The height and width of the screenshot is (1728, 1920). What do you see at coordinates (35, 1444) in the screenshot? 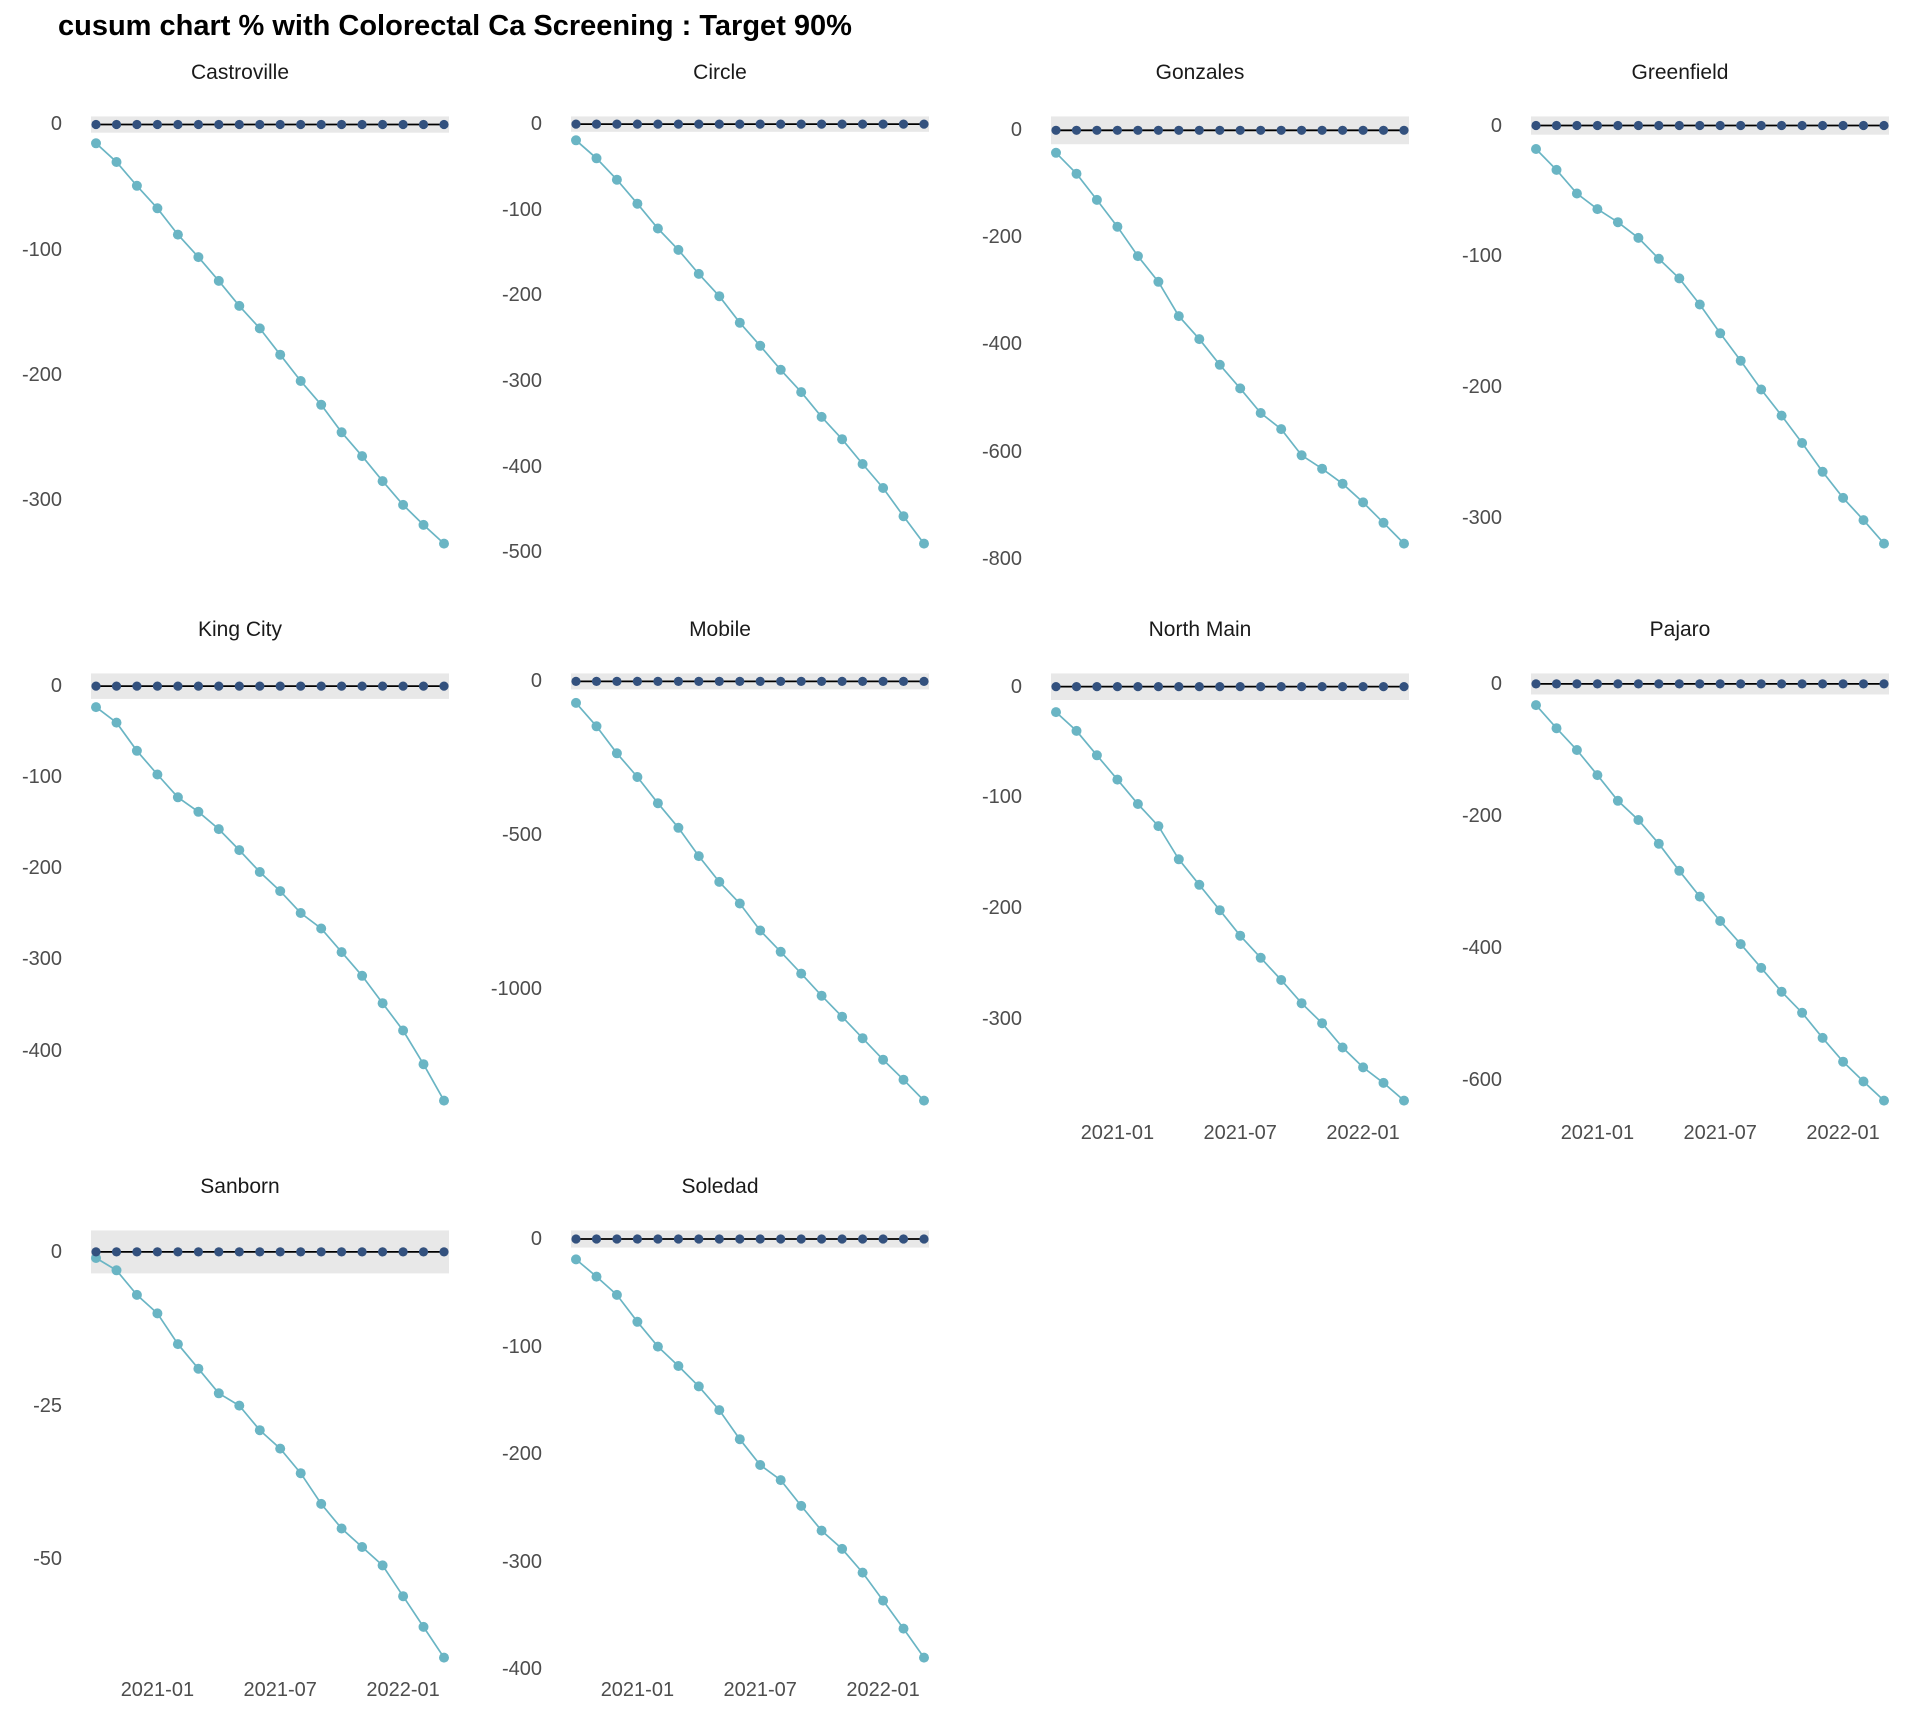
I see `y-axis: 0 -25 -50` at bounding box center [35, 1444].